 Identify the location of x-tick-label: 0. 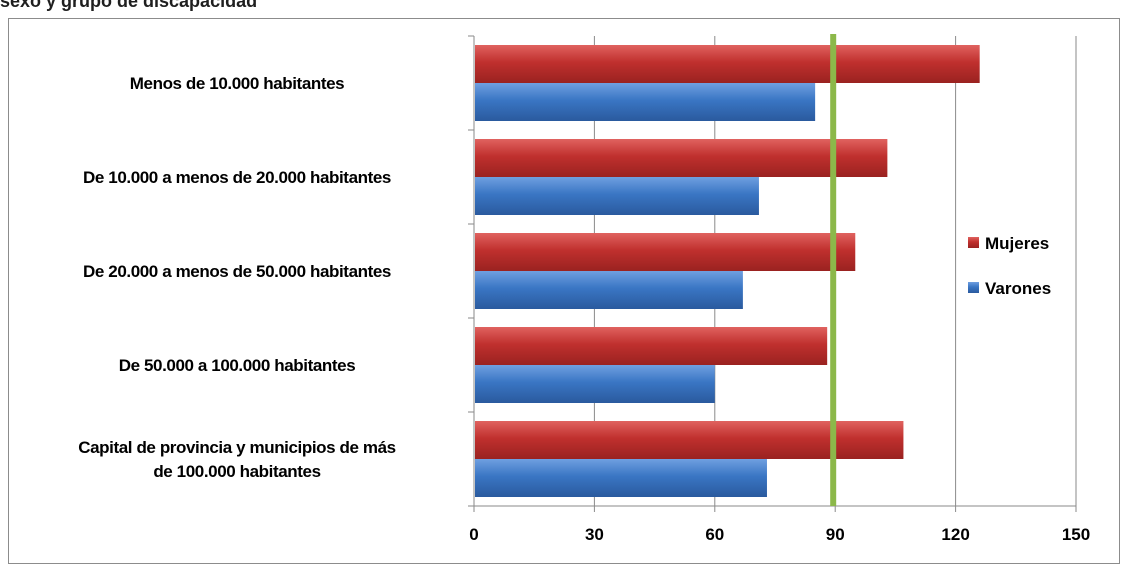
(473, 534).